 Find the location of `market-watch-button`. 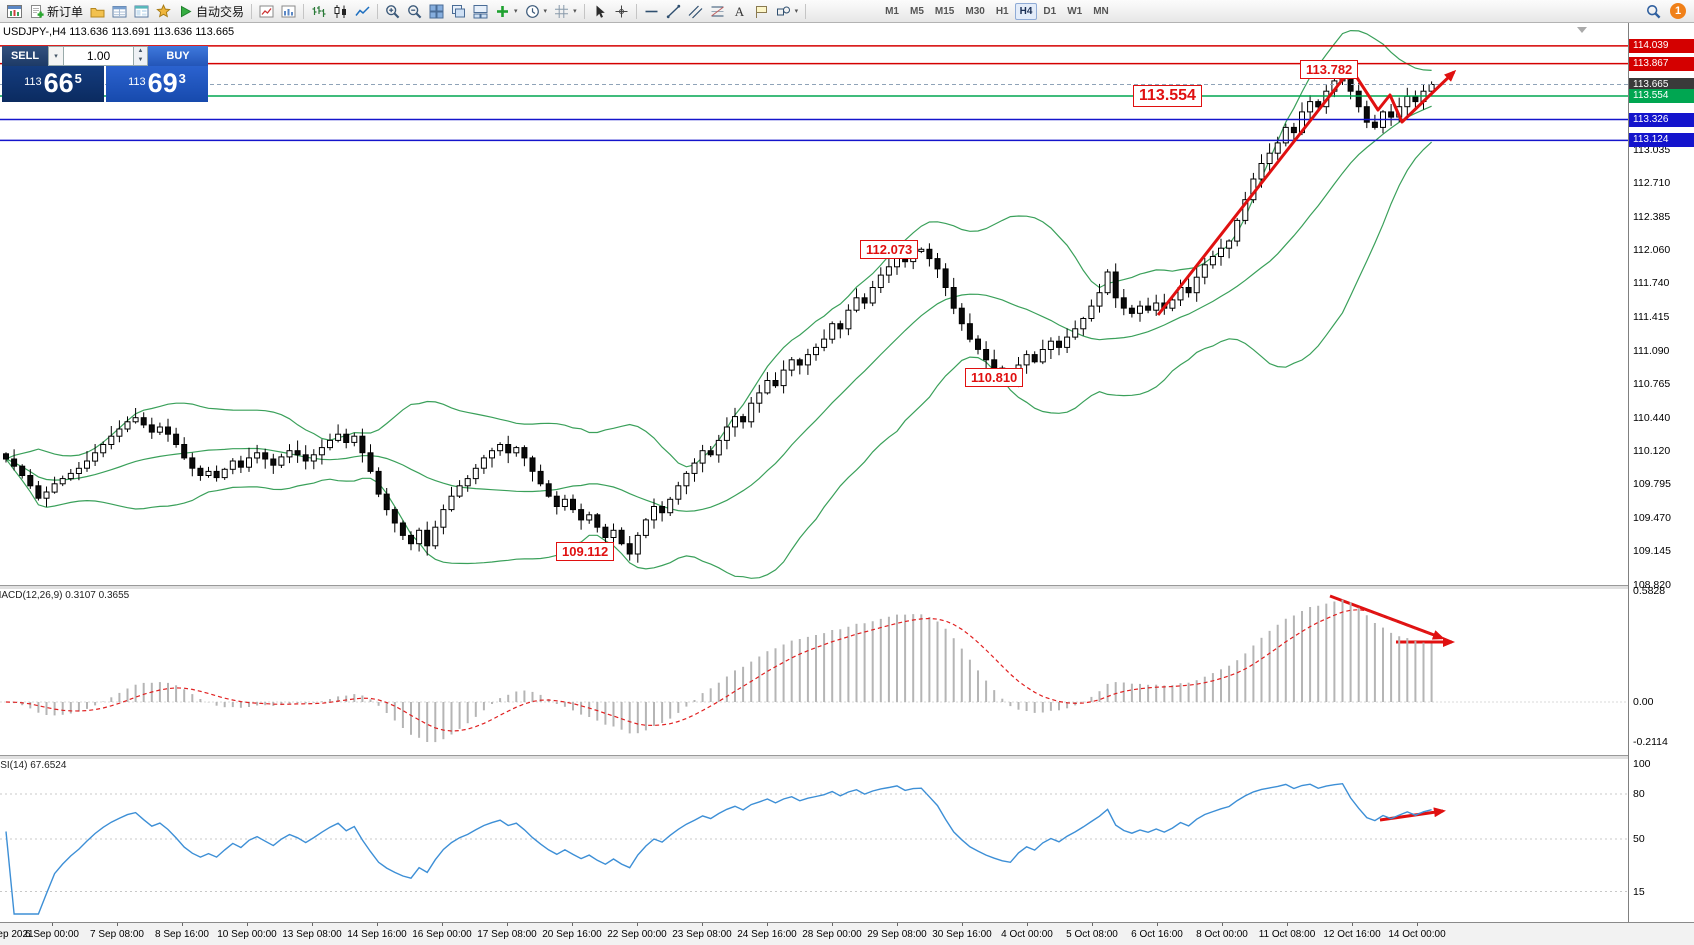

market-watch-button is located at coordinates (119, 11).